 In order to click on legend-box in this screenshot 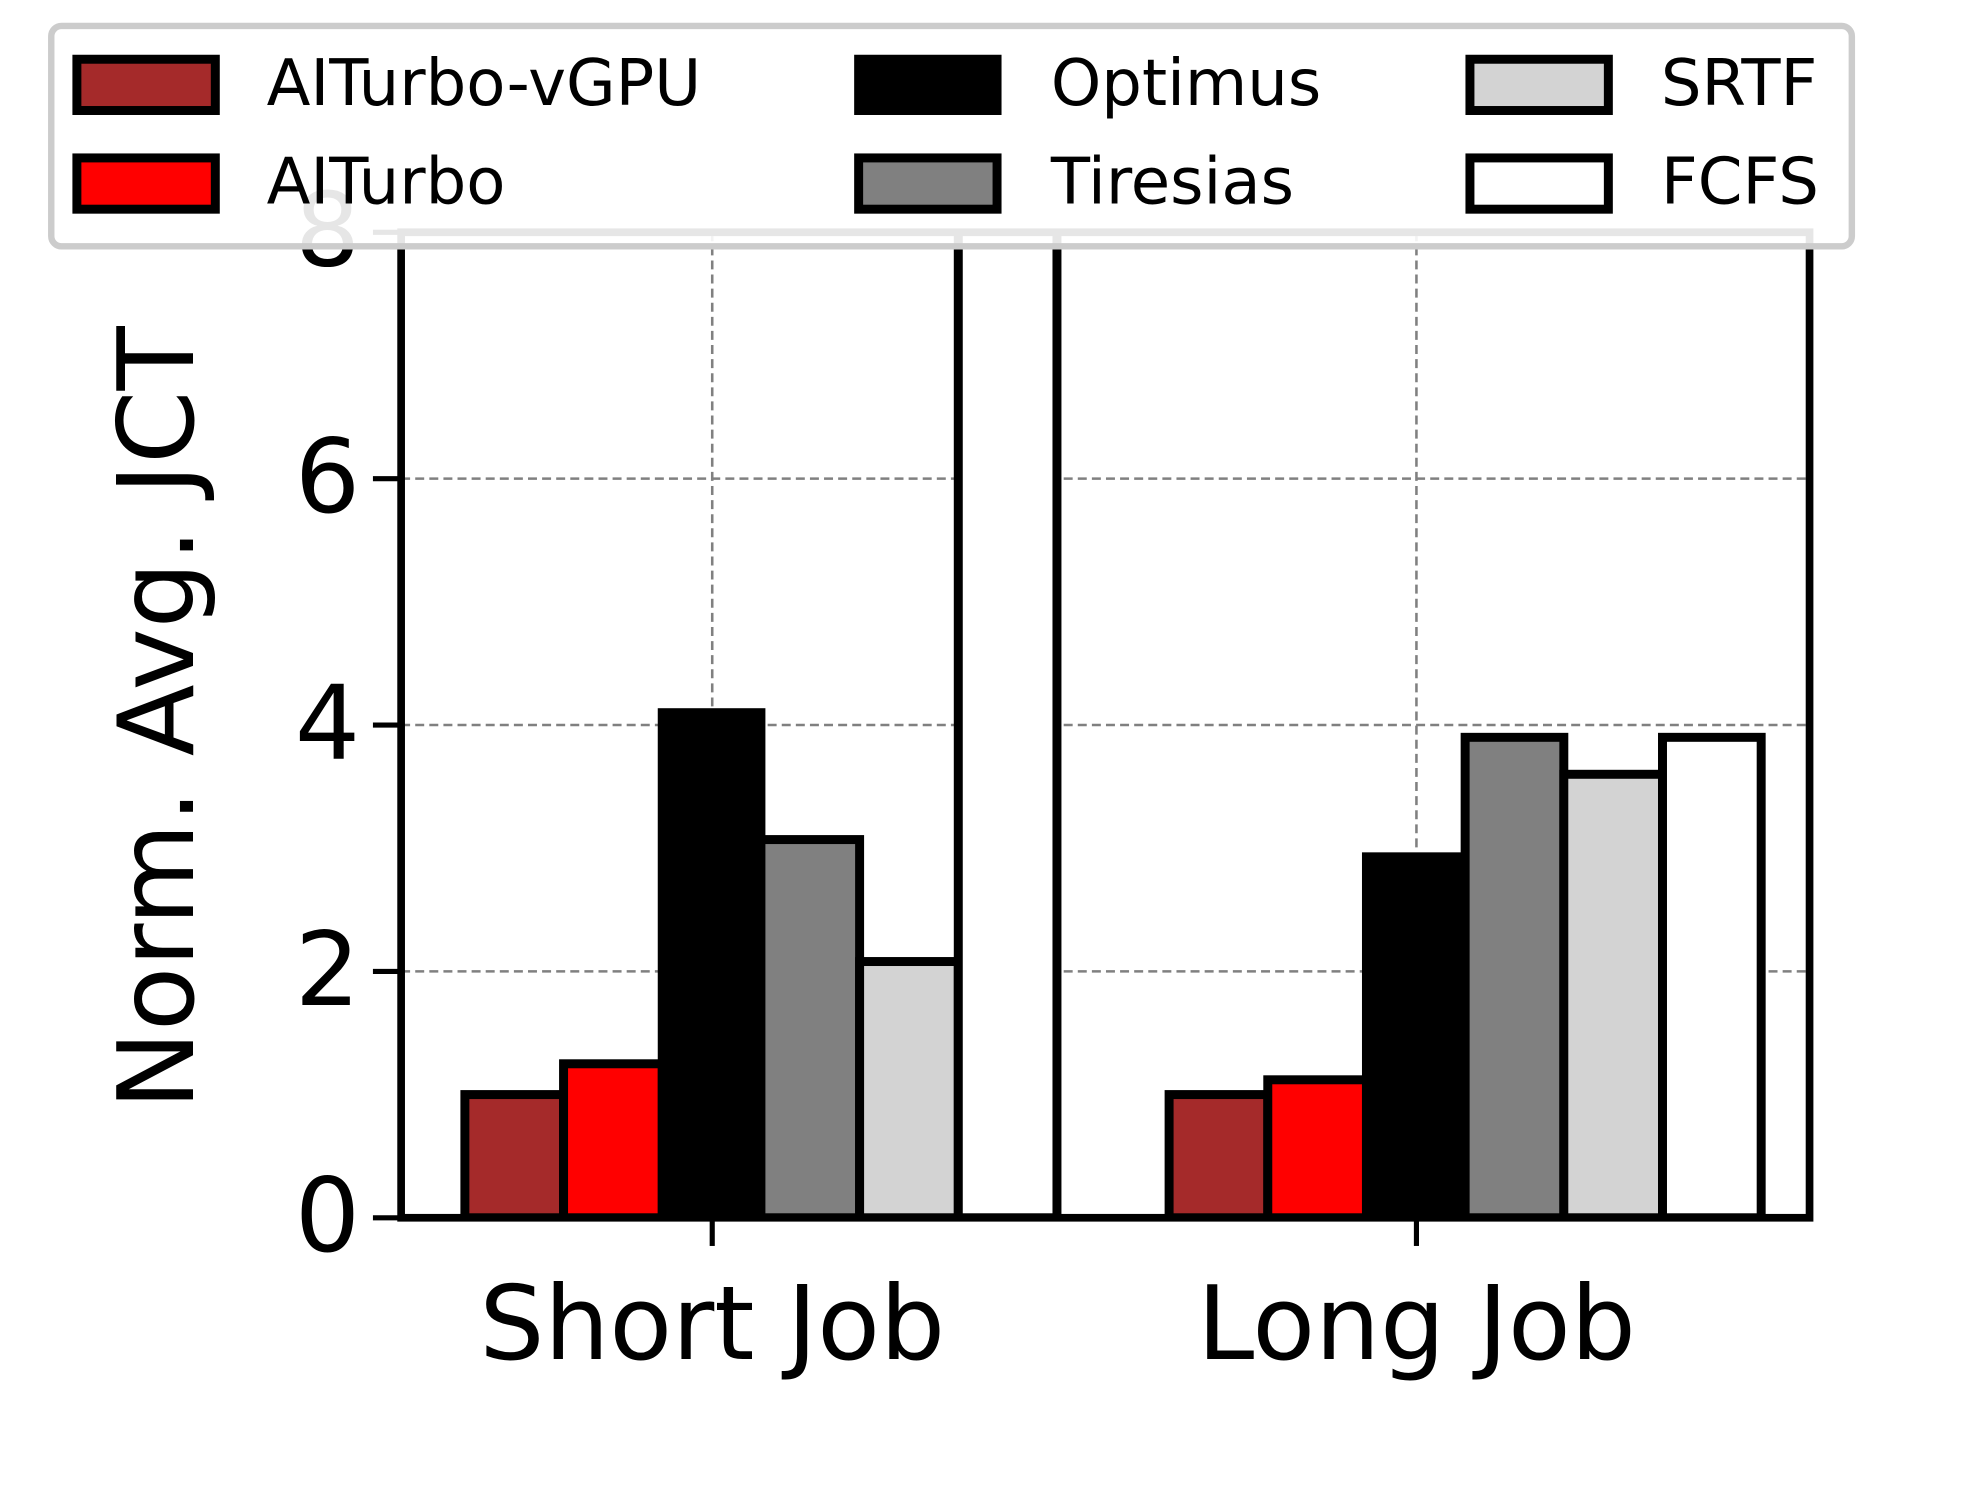, I will do `click(952, 136)`.